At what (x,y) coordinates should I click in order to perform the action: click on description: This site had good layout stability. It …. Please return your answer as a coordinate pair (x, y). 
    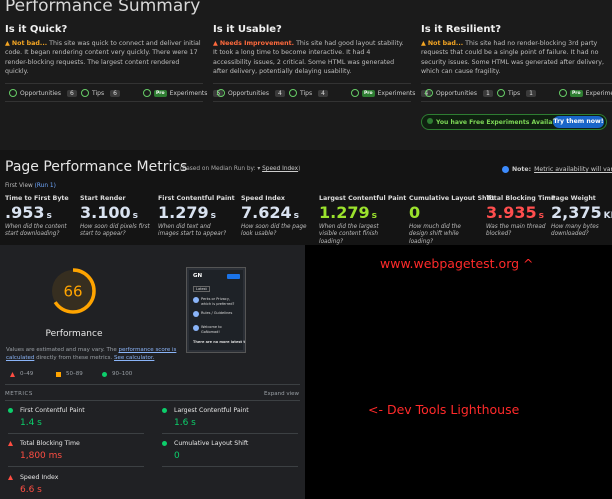
    Looking at the image, I should click on (308, 57).